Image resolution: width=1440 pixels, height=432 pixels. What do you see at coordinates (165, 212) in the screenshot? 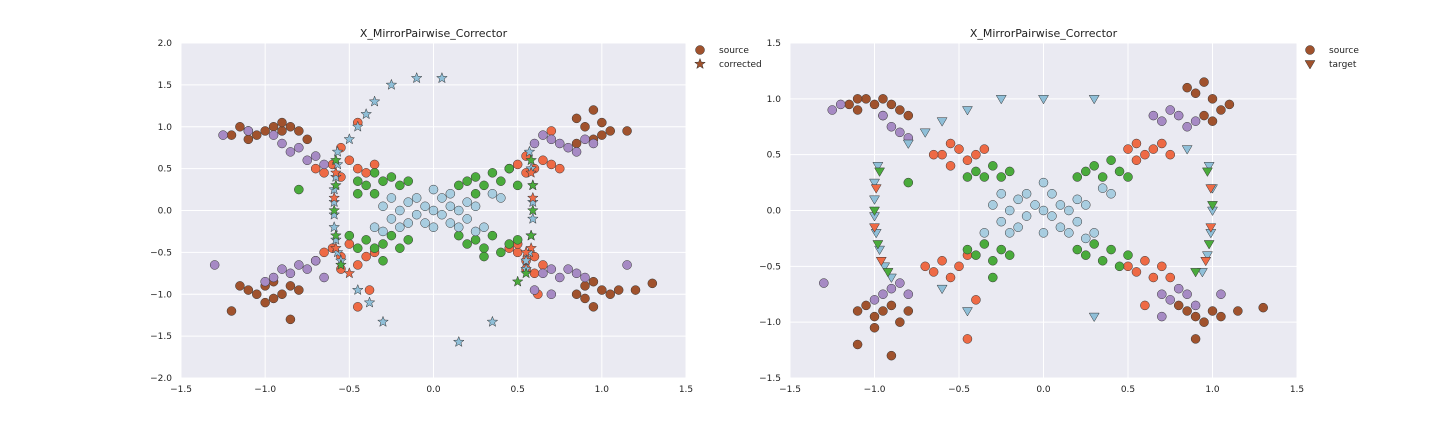
I see `y-tick-label: 0.0` at bounding box center [165, 212].